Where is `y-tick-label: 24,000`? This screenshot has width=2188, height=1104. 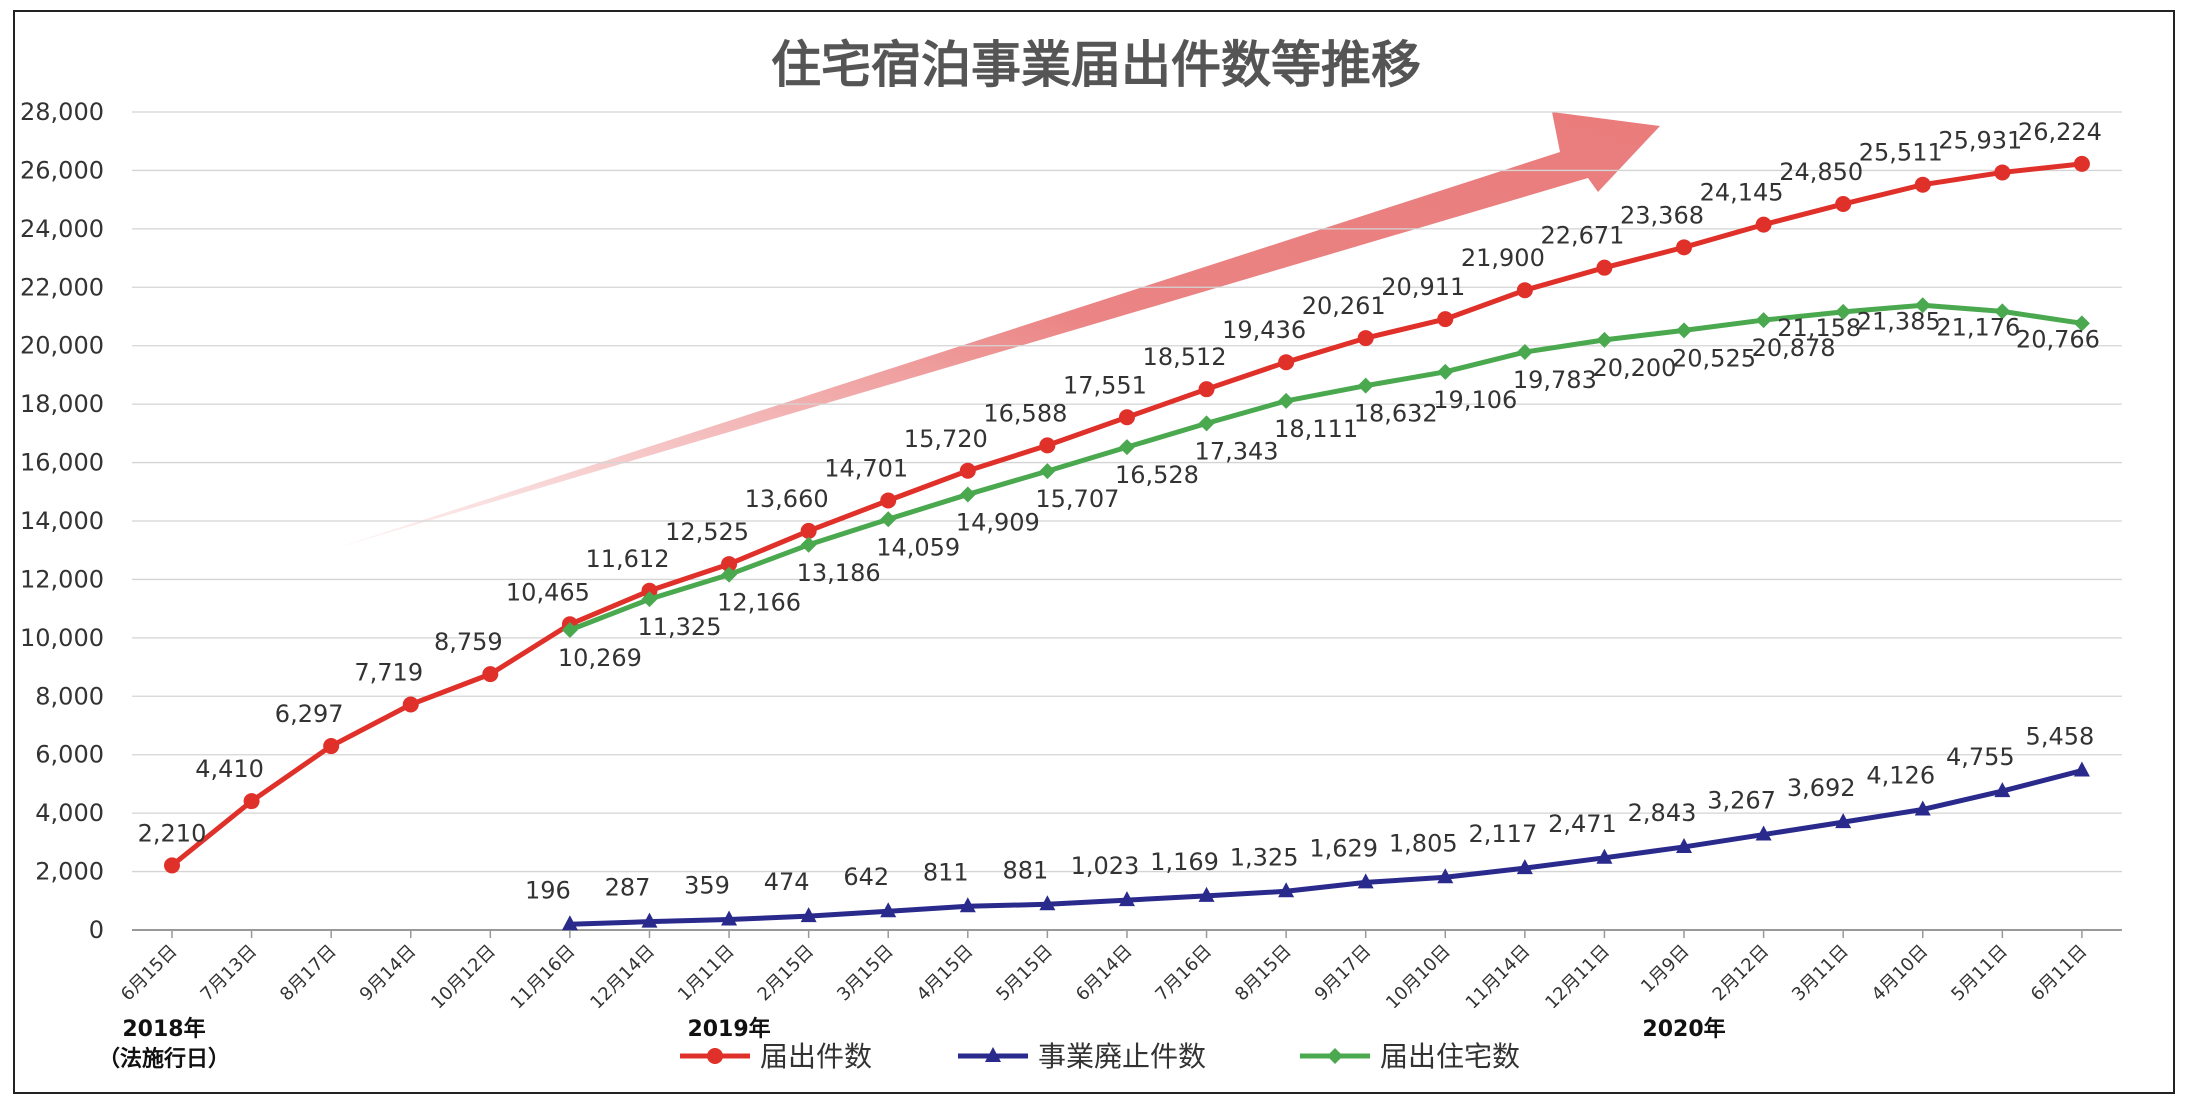
y-tick-label: 24,000 is located at coordinates (62, 229).